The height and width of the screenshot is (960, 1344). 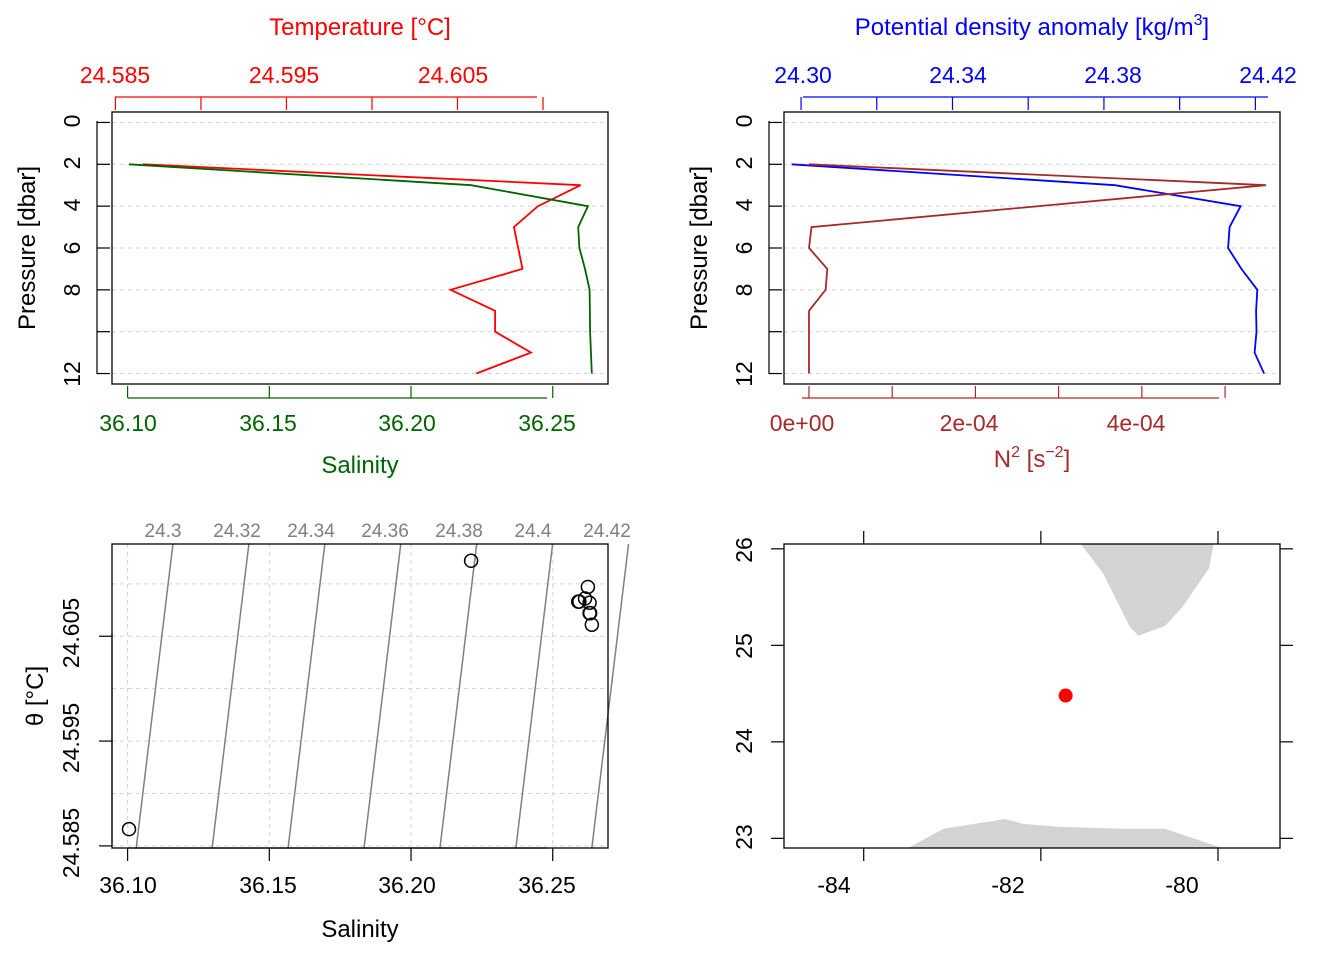 I want to click on p2-top-title-sup: 3, so click(x=1198, y=20).